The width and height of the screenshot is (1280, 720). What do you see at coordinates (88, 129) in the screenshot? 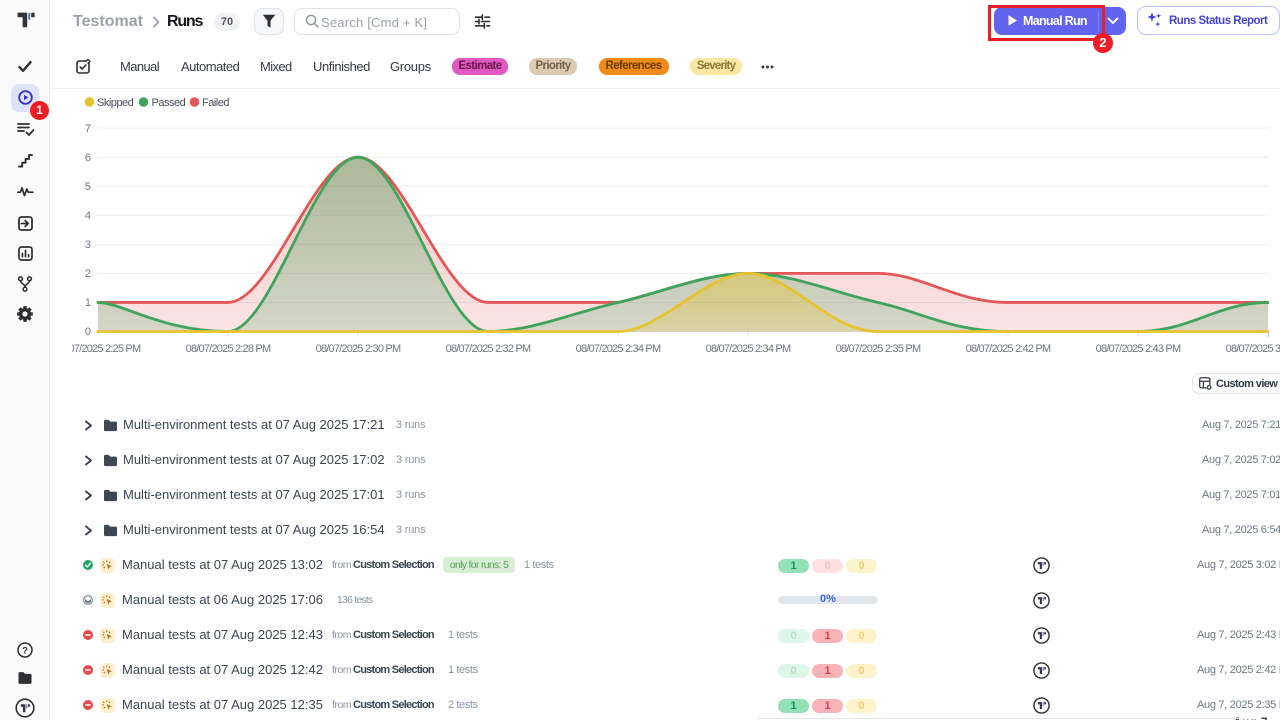
I see `svg-text: 7` at bounding box center [88, 129].